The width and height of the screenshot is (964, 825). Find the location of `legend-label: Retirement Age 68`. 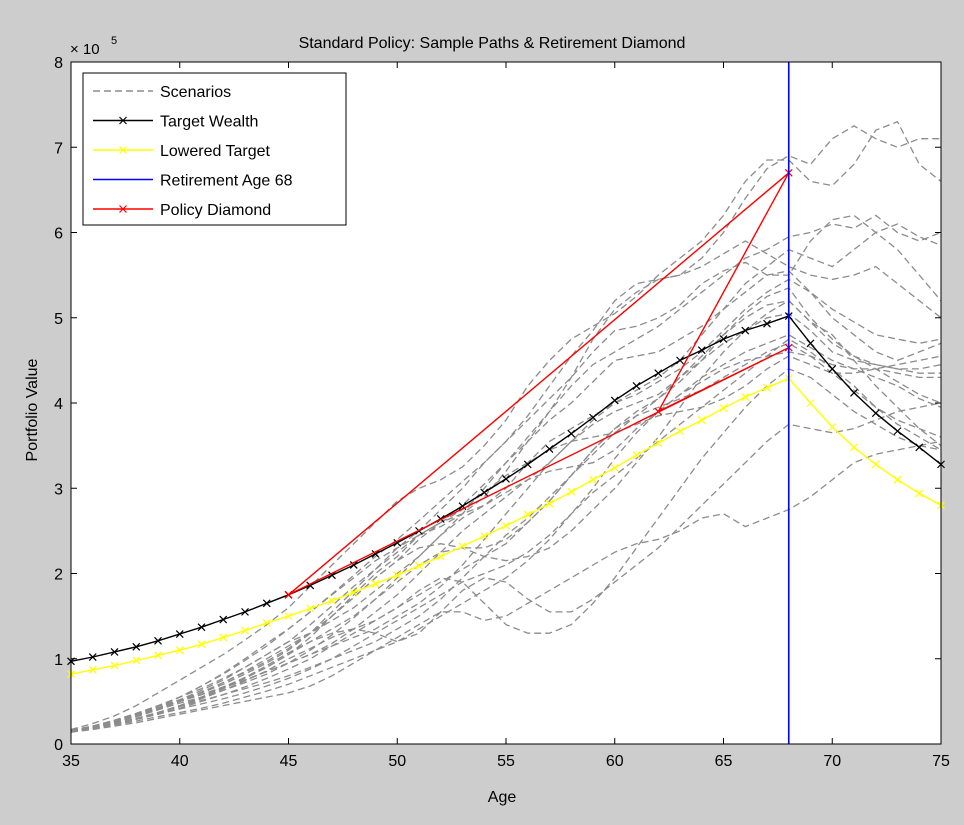

legend-label: Retirement Age 68 is located at coordinates (226, 181).